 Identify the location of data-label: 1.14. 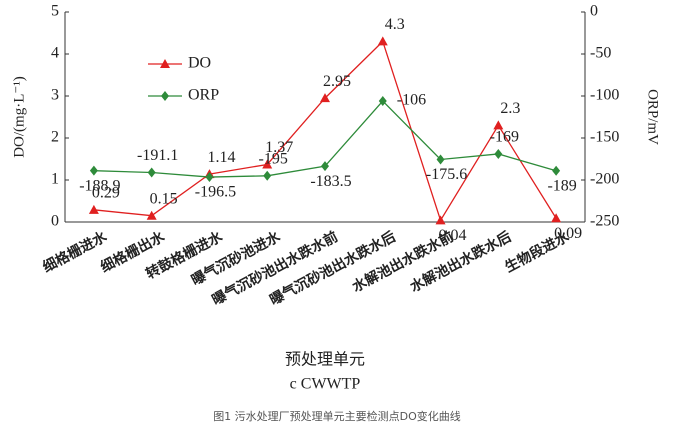
(221, 157).